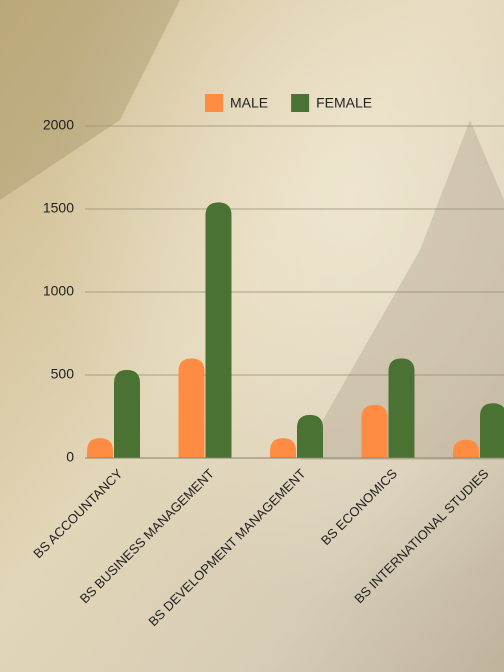  Describe the element at coordinates (58, 208) in the screenshot. I see `y-tick-label: 1500` at that location.